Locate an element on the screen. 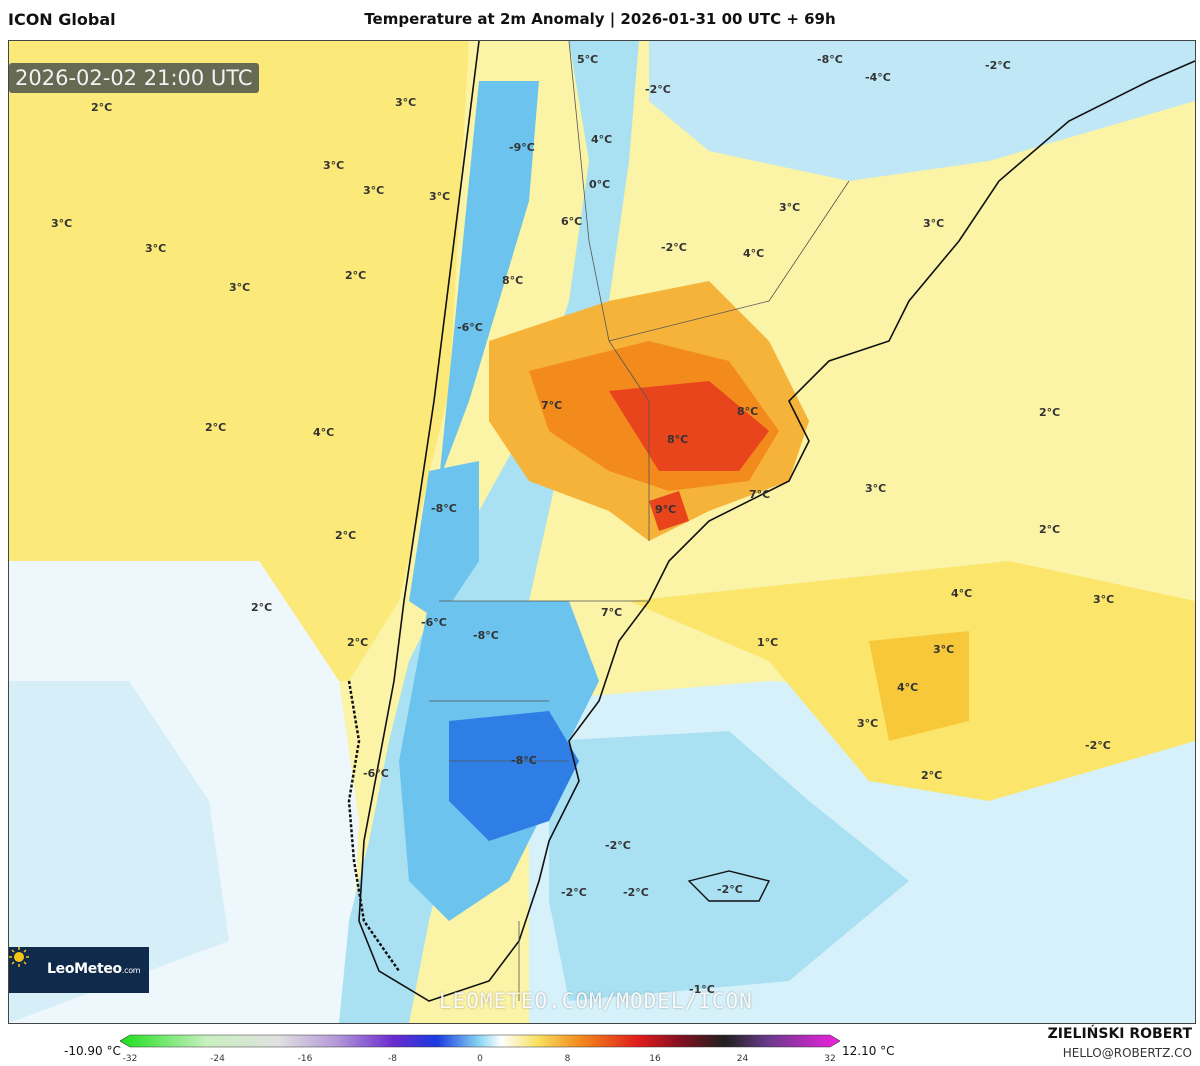 This screenshot has height=1066, width=1200. colorbar-tick-label: 32 is located at coordinates (830, 1059).